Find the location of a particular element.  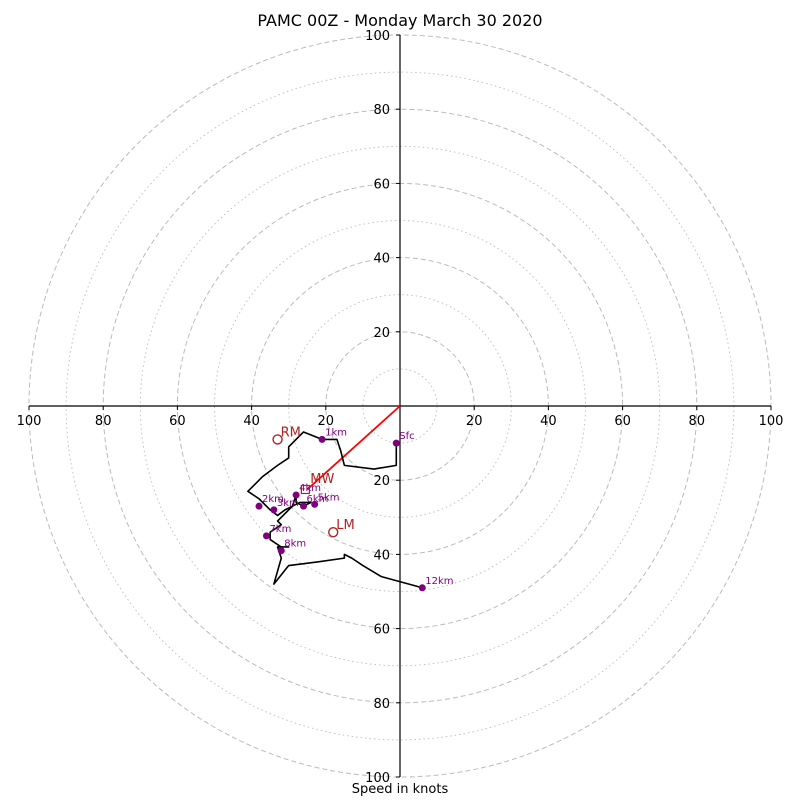

height-marker-sfc is located at coordinates (396, 443).